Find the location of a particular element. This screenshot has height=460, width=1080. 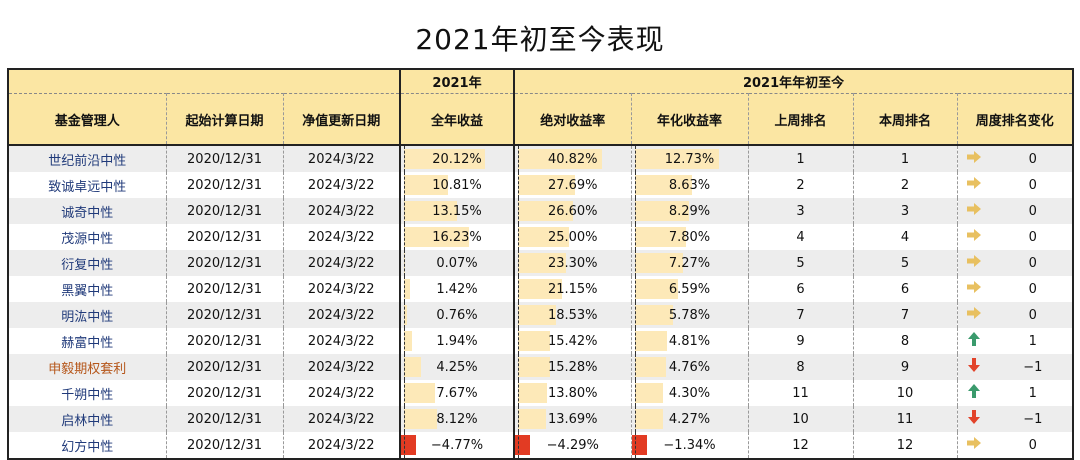

ann-return-value: 6.59% is located at coordinates (689, 289).